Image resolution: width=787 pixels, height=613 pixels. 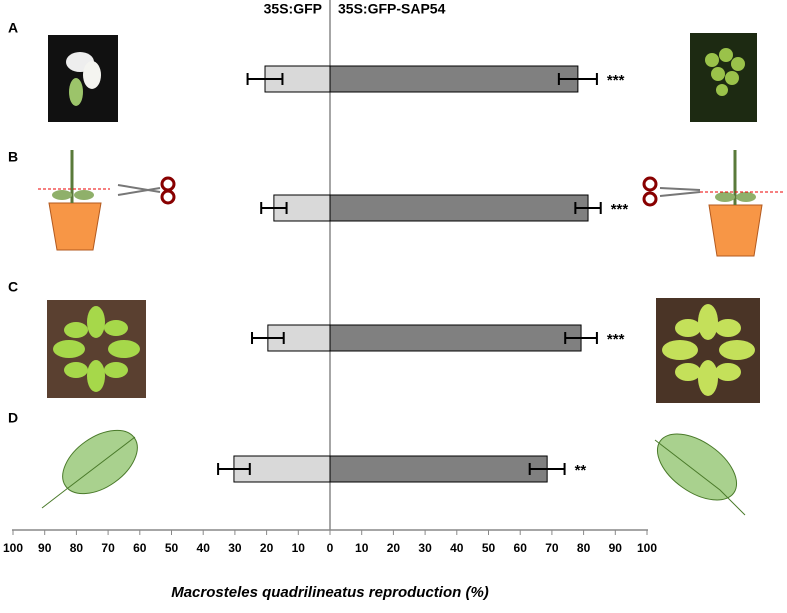 I want to click on significance: **, so click(x=581, y=470).